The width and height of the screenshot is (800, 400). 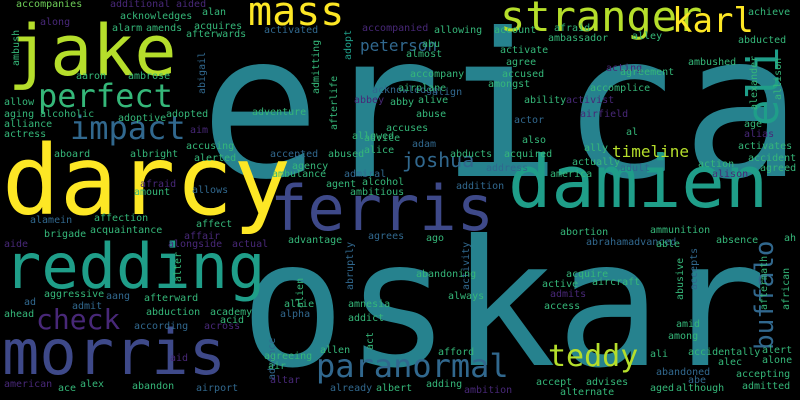 I want to click on cloud-word: brigade, so click(x=65, y=234).